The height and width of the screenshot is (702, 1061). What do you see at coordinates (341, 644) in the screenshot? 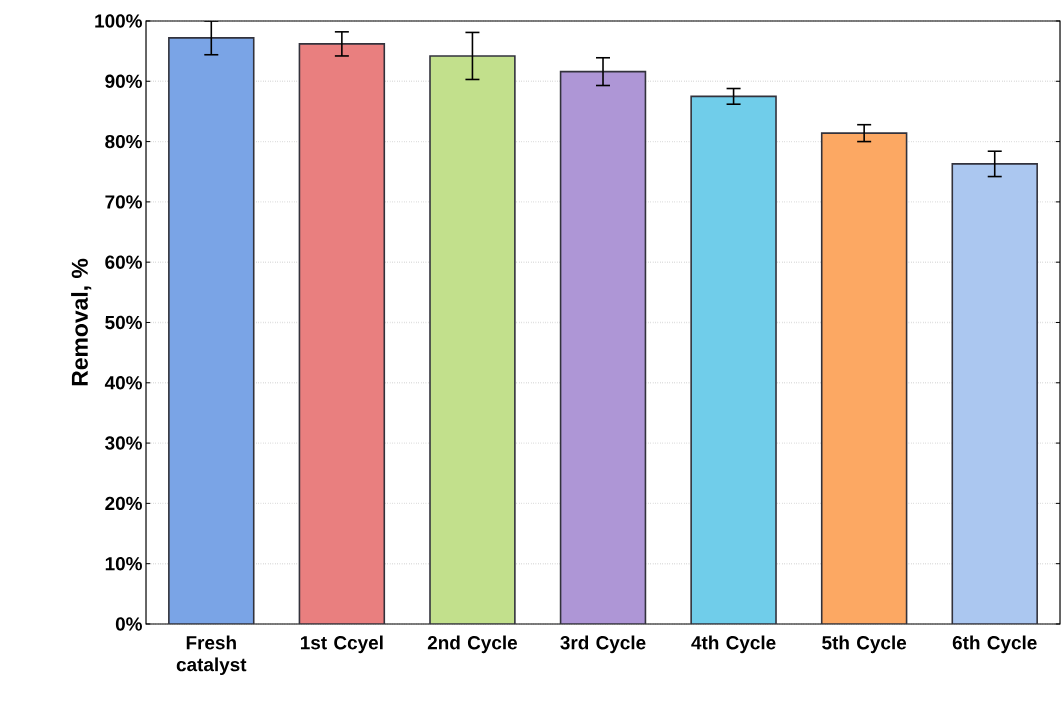
I see `x-tick-label: 1st Ccyel` at bounding box center [341, 644].